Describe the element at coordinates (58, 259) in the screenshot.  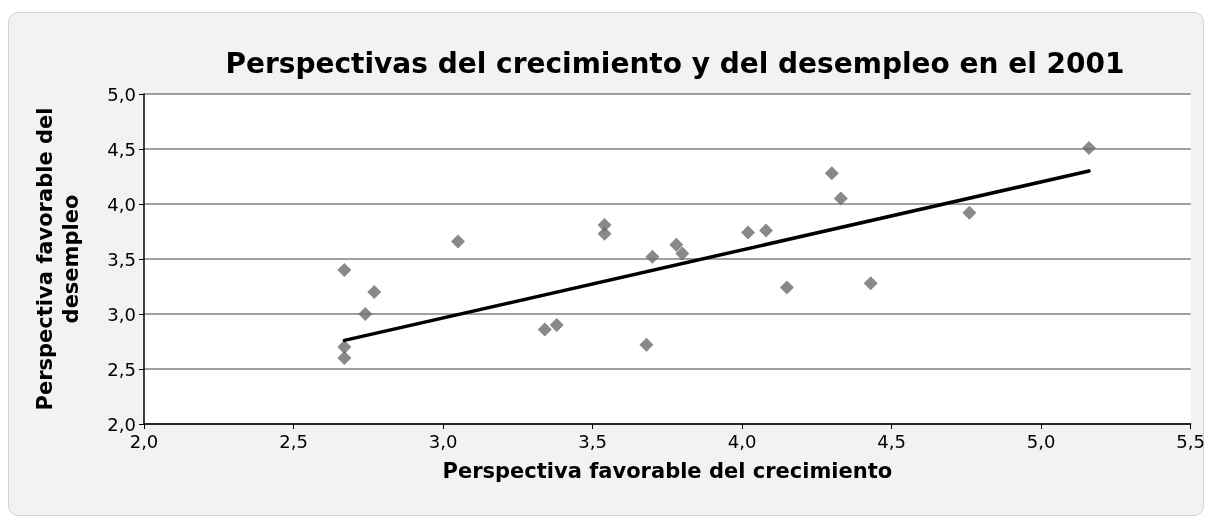
I see `y-axis-title: Perspectiva favorable del desempleo` at that location.